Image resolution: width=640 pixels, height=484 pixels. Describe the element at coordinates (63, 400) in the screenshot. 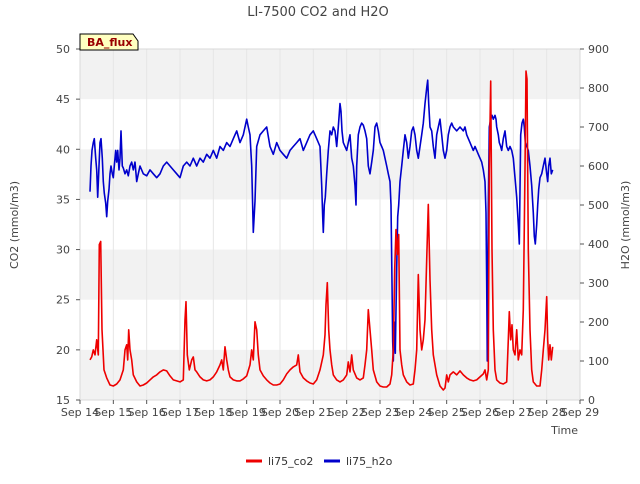

I see `y-tick-label-left: 15` at that location.